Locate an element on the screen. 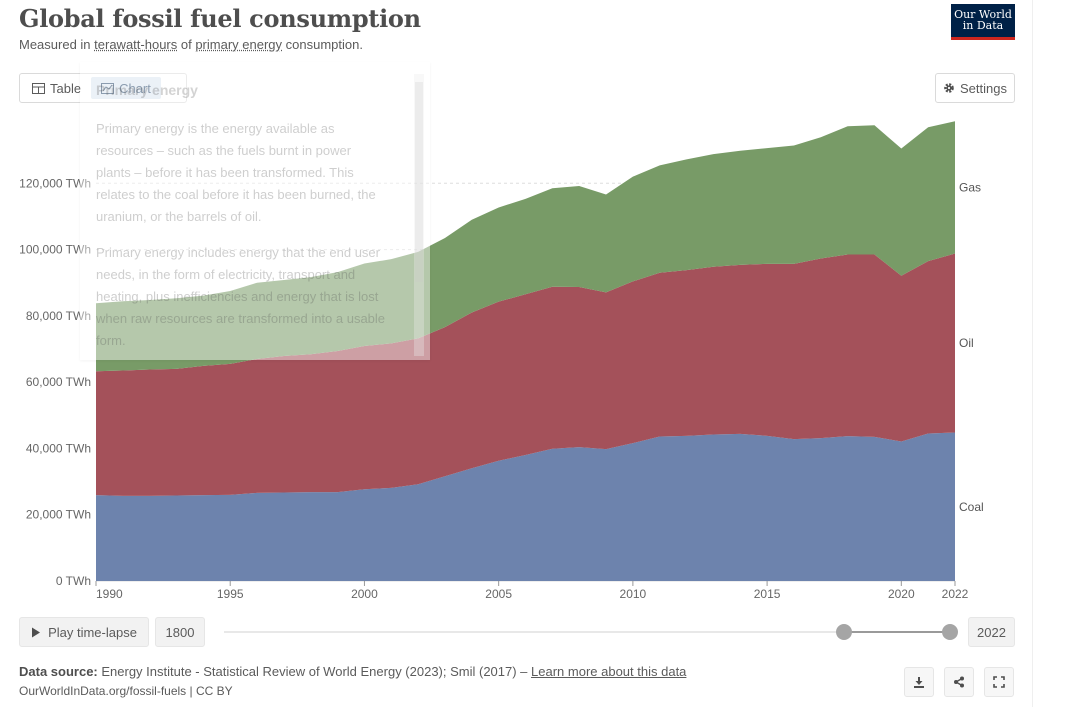 This screenshot has width=1079, height=707. series-label-coal: Coal is located at coordinates (971, 507).